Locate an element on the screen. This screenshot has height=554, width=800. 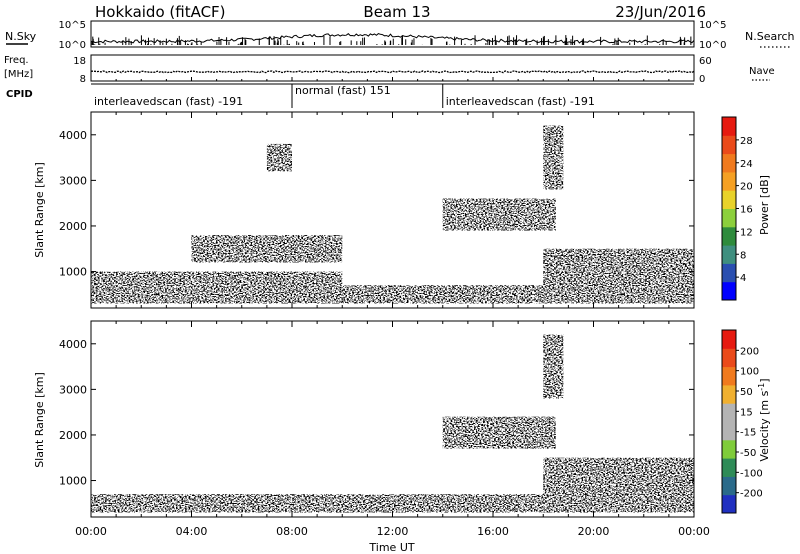
colorbar-tick-label: 28 is located at coordinates (746, 141).